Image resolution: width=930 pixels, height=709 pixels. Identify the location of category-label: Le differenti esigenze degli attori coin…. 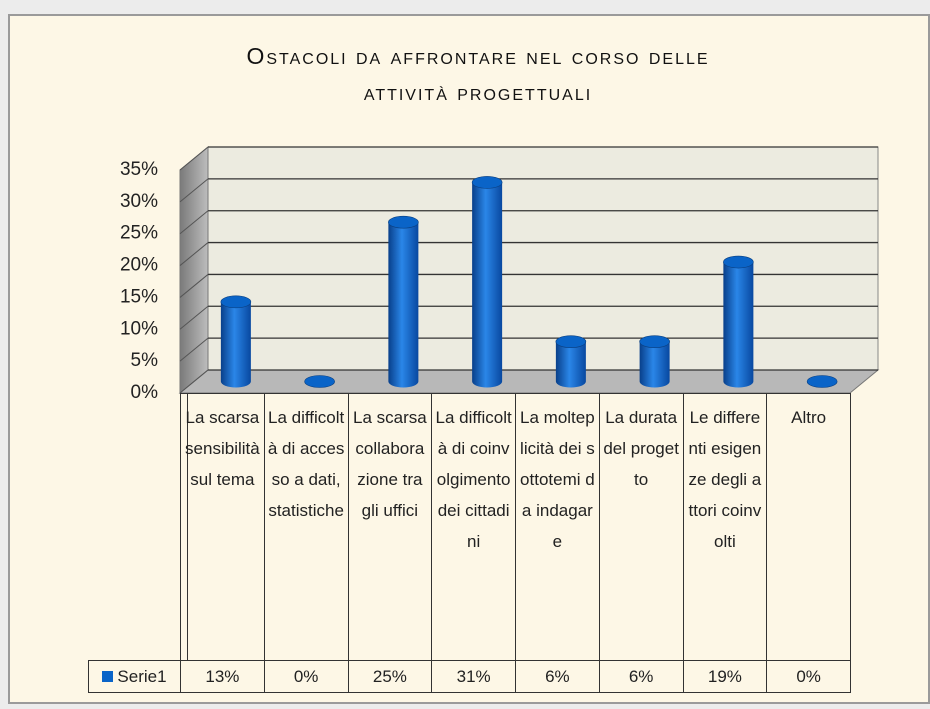
(725, 527).